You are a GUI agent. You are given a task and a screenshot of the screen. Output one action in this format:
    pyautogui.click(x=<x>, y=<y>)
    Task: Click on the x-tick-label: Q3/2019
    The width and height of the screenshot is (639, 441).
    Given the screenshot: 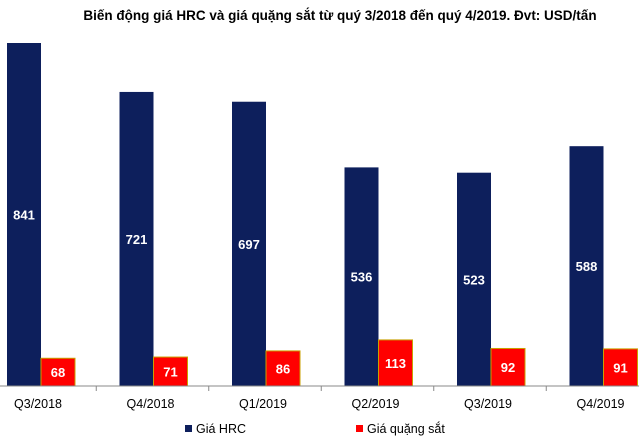 What is the action you would take?
    pyautogui.click(x=488, y=404)
    